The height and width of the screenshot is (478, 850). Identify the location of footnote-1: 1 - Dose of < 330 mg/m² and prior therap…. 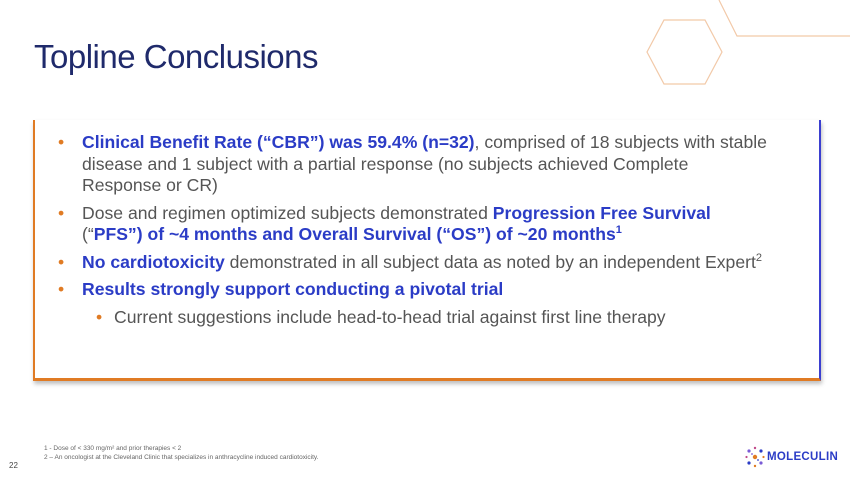
(113, 448).